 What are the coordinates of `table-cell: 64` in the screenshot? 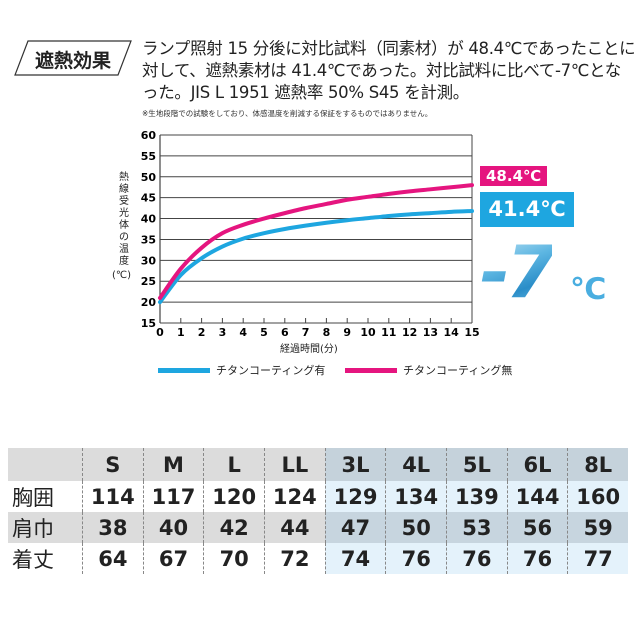 It's located at (113, 558).